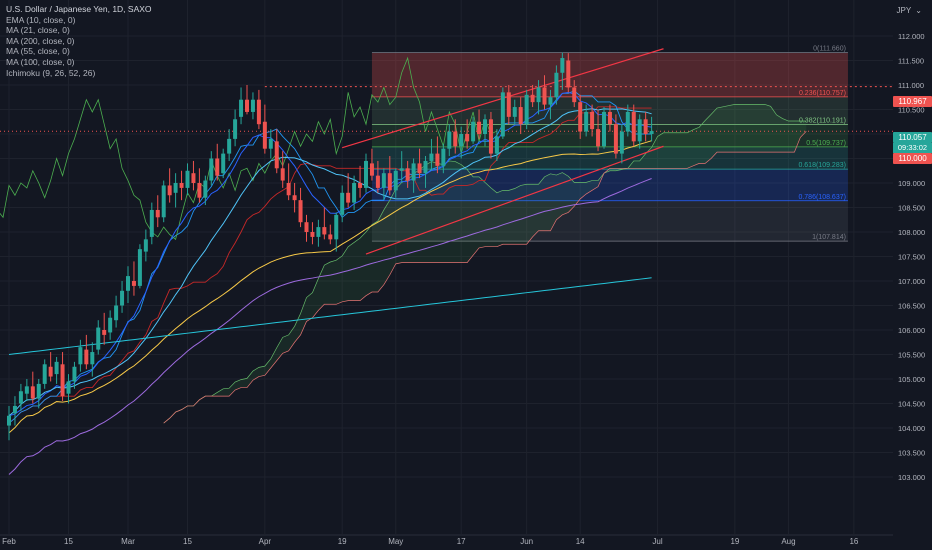 The image size is (932, 550). Describe the element at coordinates (912, 148) in the screenshot. I see `bar-countdown: 09:33:02` at that location.